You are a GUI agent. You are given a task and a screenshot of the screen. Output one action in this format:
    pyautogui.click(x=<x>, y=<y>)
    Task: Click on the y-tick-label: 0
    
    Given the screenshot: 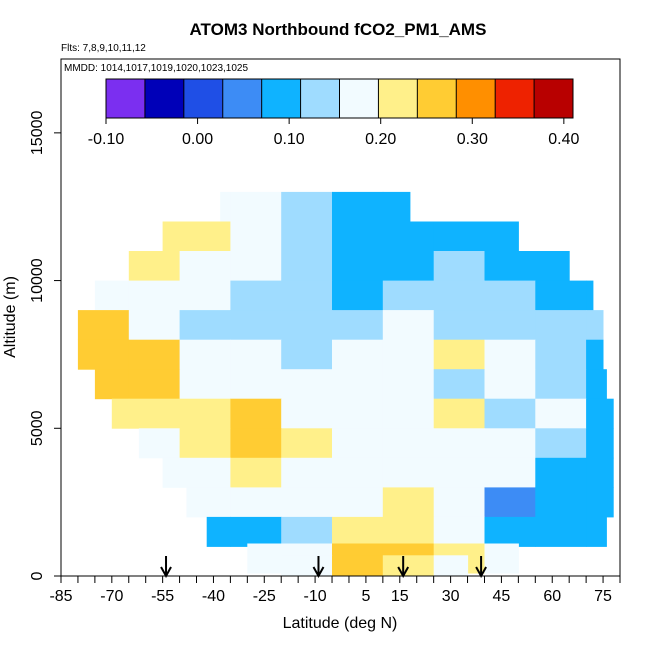 What is the action you would take?
    pyautogui.click(x=37, y=575)
    